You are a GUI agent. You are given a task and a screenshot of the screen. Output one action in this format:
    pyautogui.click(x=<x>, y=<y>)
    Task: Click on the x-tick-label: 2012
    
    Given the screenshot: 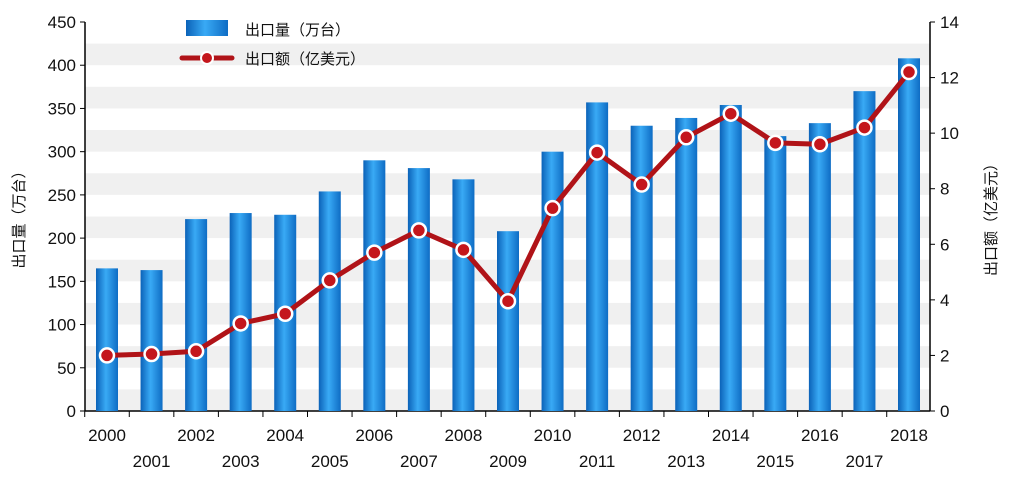 What is the action you would take?
    pyautogui.click(x=642, y=435)
    